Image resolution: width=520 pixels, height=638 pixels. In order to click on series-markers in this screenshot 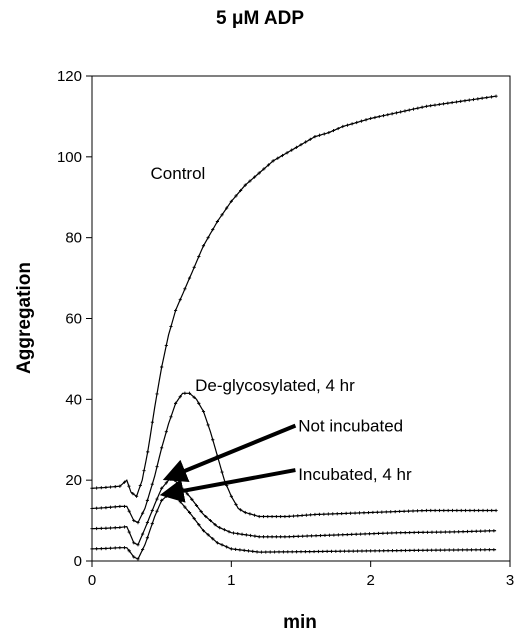, I will do `click(293, 527)`.